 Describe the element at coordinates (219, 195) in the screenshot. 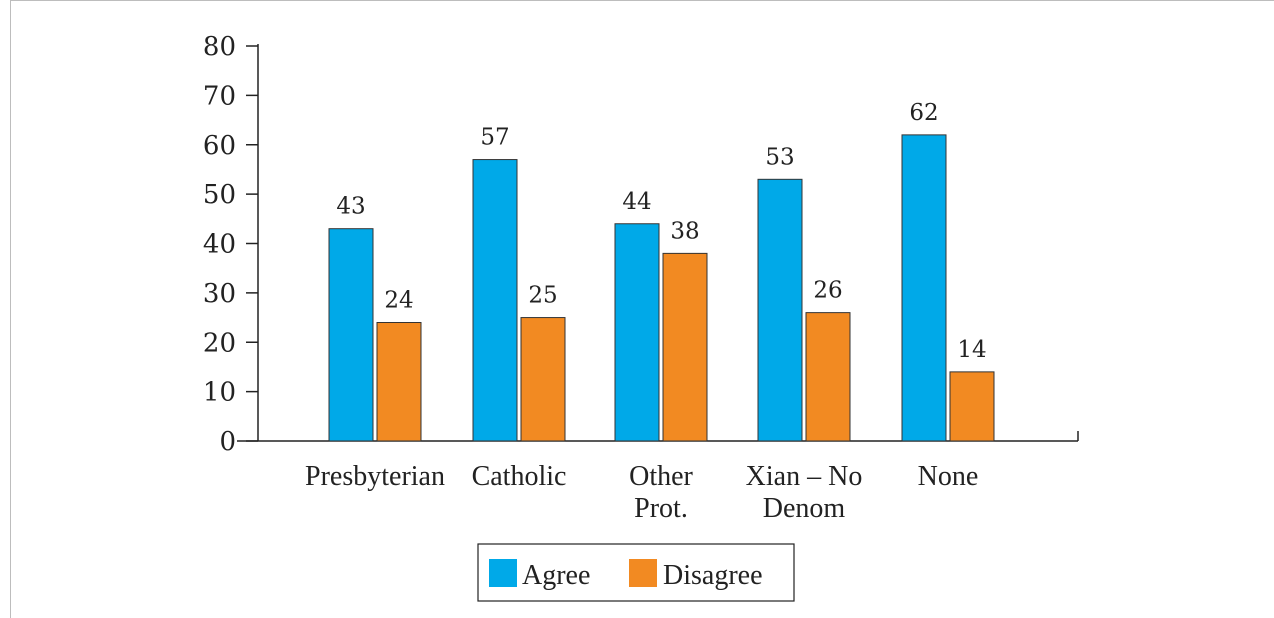

I see `y-tick-label: 50` at that location.